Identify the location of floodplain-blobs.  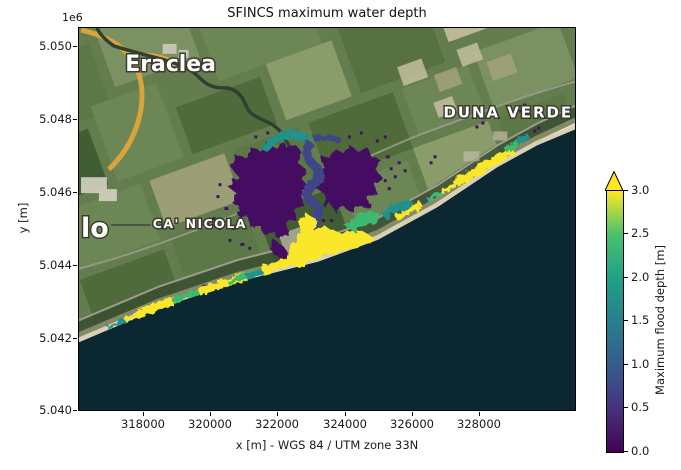
(305, 200).